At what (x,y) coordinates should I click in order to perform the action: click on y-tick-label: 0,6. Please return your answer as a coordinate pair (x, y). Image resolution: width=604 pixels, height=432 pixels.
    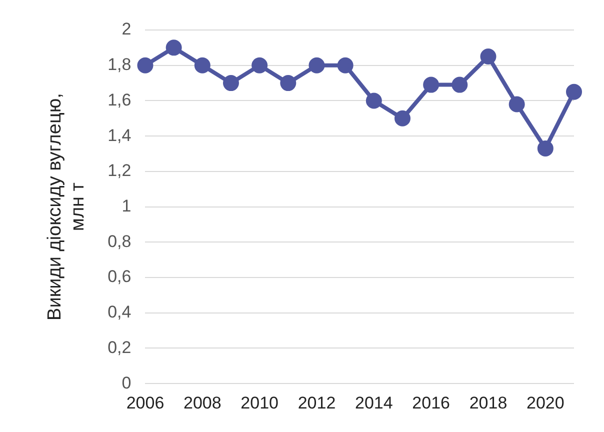
    Looking at the image, I should click on (120, 276).